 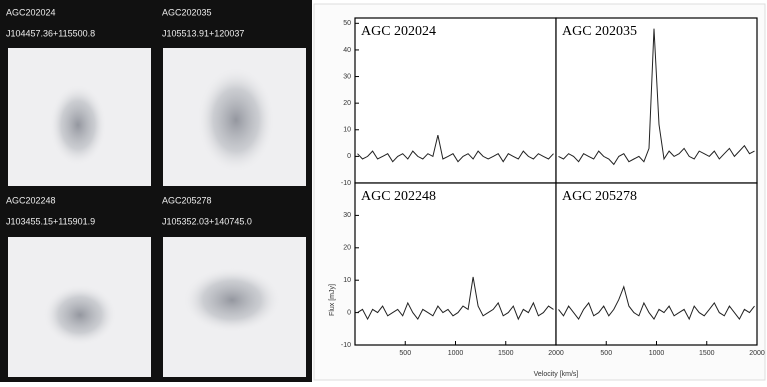 What do you see at coordinates (31, 200) in the screenshot?
I see `image-name: AGC202248` at bounding box center [31, 200].